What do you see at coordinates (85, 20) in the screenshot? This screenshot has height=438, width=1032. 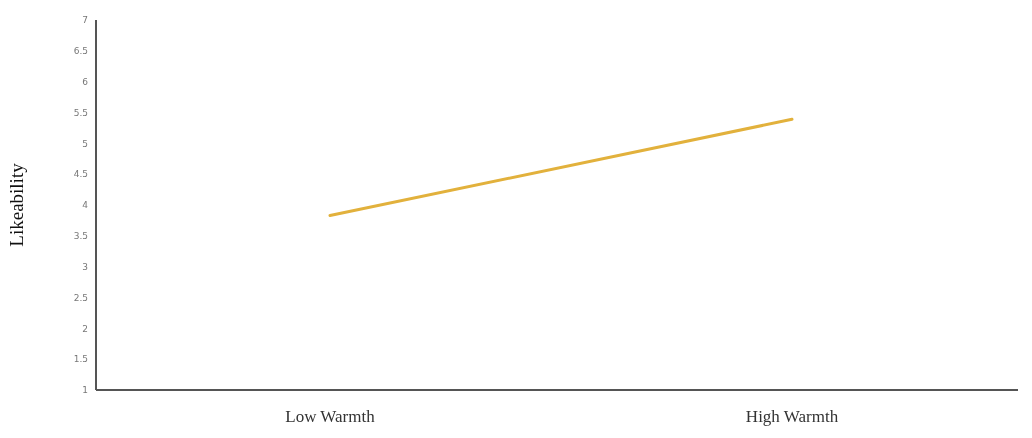 I see `y-tick-label: 7` at bounding box center [85, 20].